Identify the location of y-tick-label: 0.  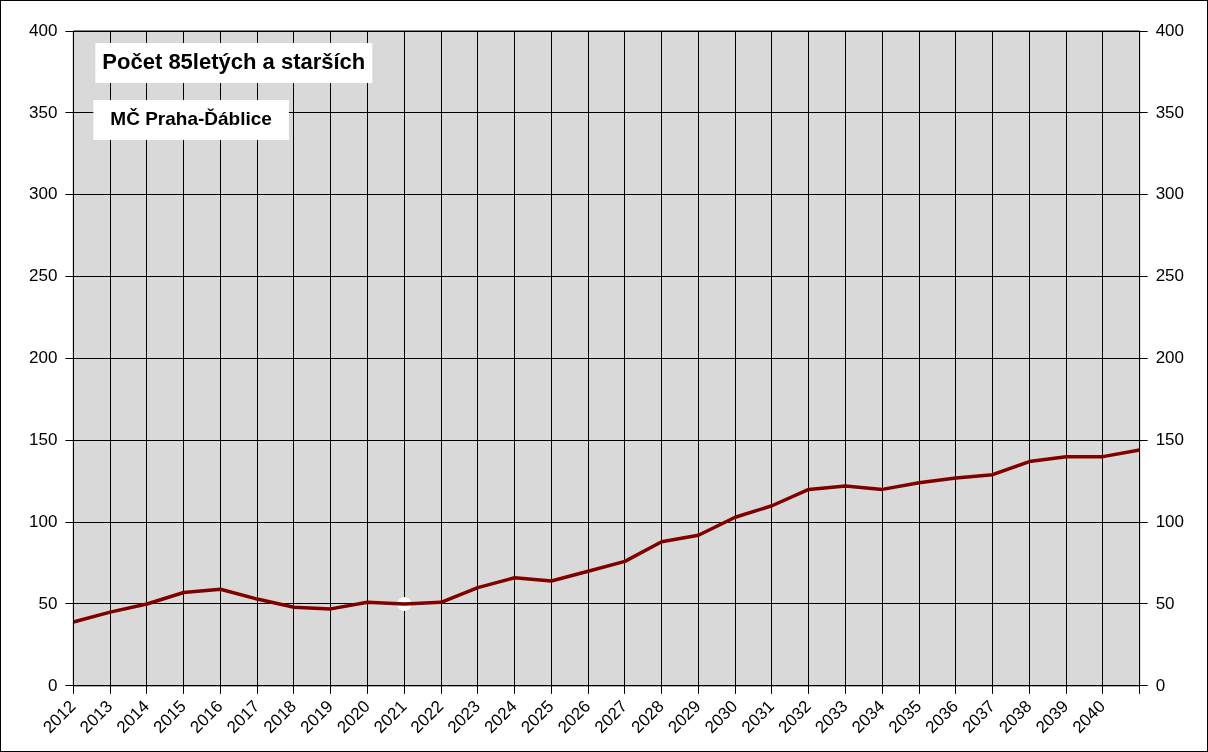
(52, 685).